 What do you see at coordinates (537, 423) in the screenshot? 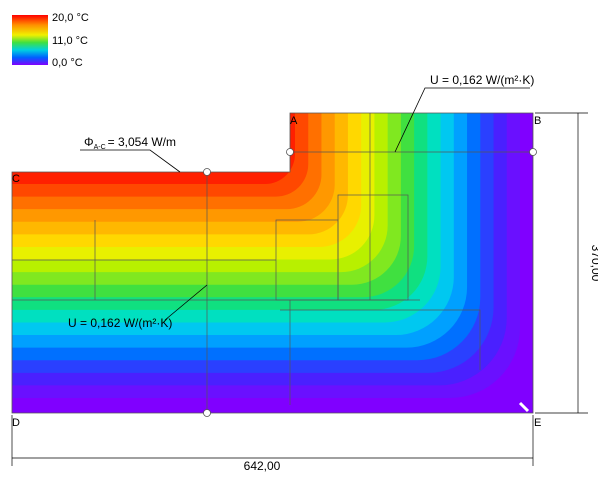
I see `point-label: E` at bounding box center [537, 423].